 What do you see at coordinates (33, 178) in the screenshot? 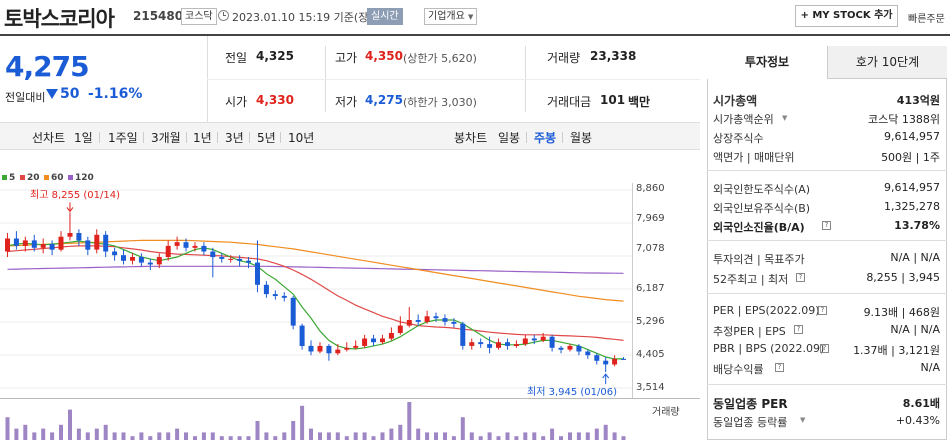
I see `ma20-legend-label: 20` at bounding box center [33, 178].